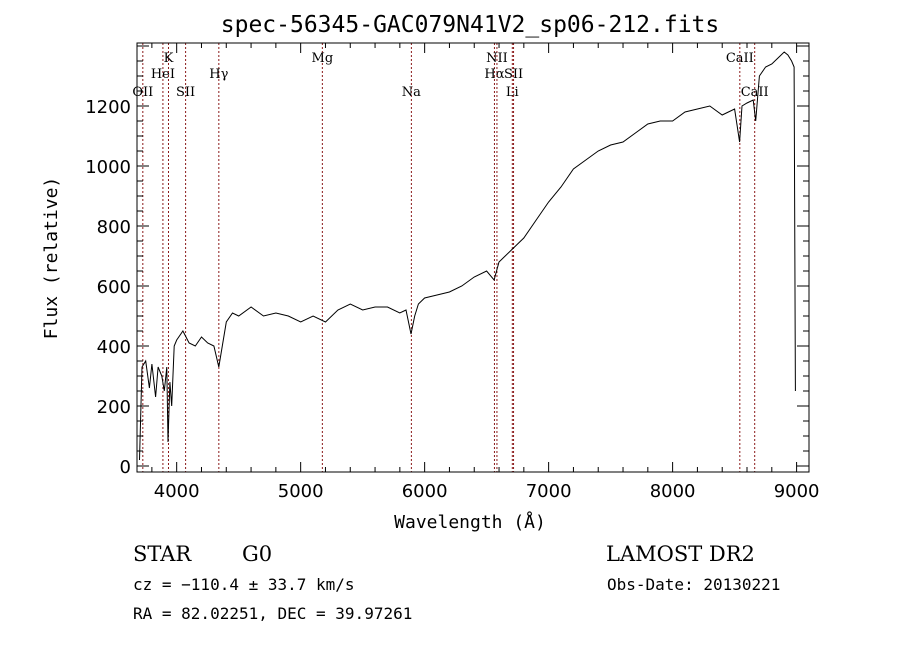 The height and width of the screenshot is (649, 900). I want to click on coordinates: RA = 82.02251, DEC = 39.97261, so click(272, 613).